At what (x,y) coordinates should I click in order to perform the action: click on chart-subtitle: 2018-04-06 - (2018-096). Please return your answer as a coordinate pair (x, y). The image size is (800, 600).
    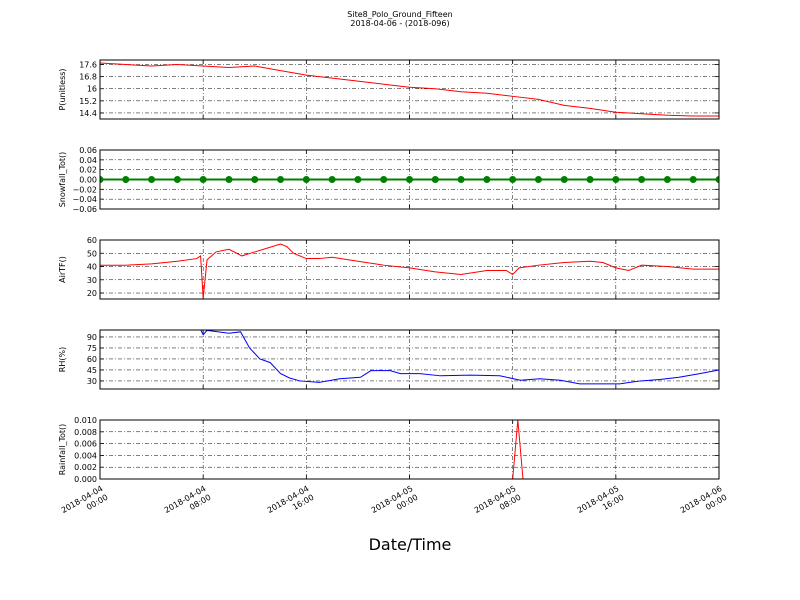
    Looking at the image, I should click on (399, 23).